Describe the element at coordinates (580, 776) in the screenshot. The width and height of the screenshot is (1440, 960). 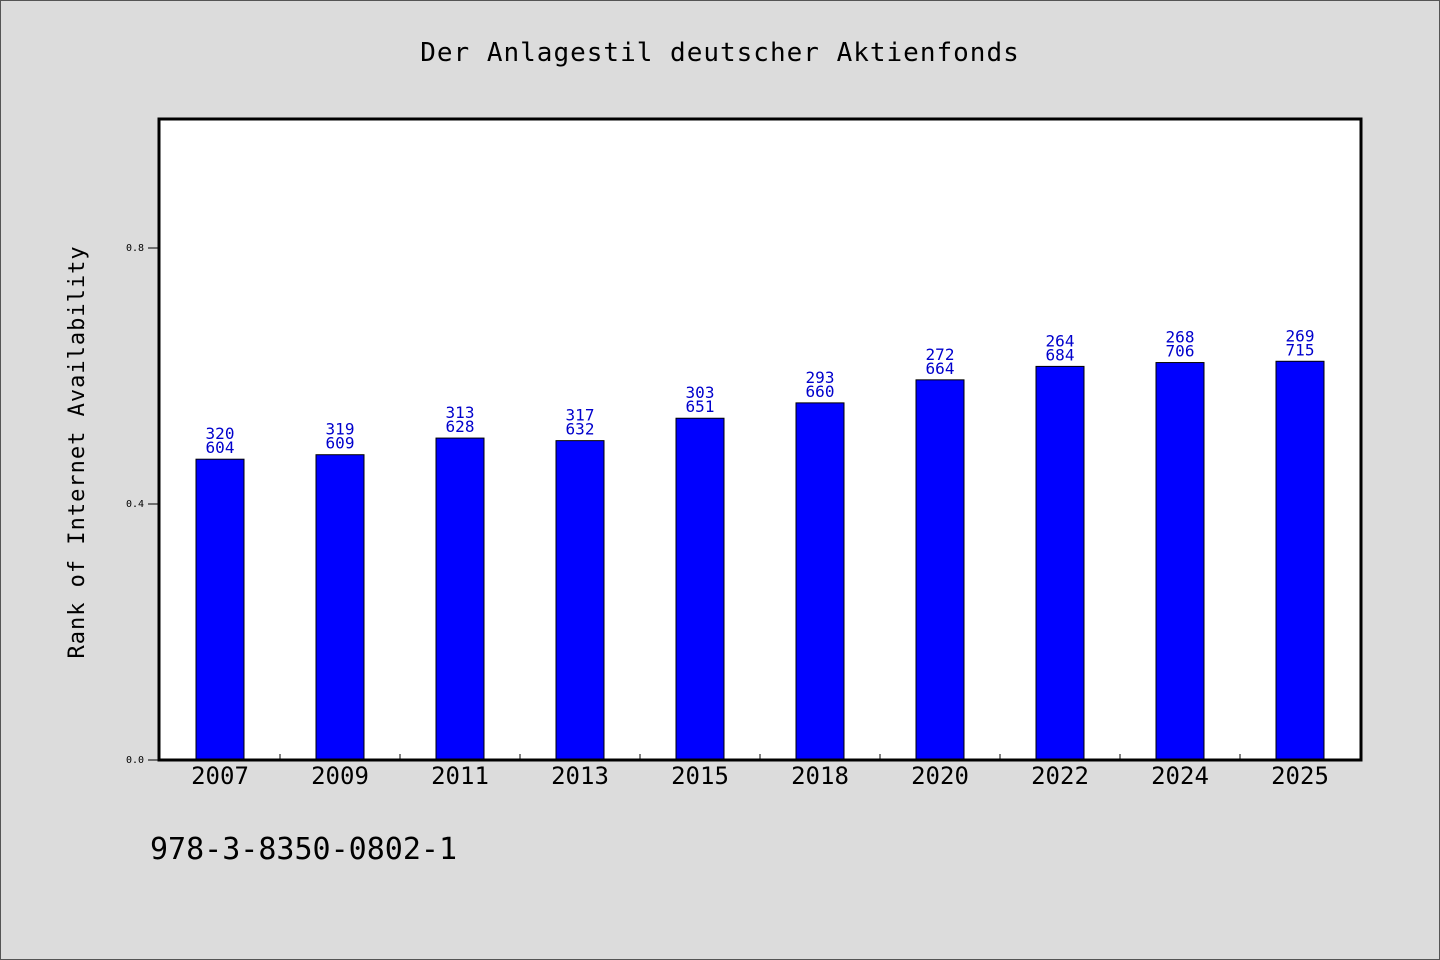
I see `x-tick-label-2013: 2013` at that location.